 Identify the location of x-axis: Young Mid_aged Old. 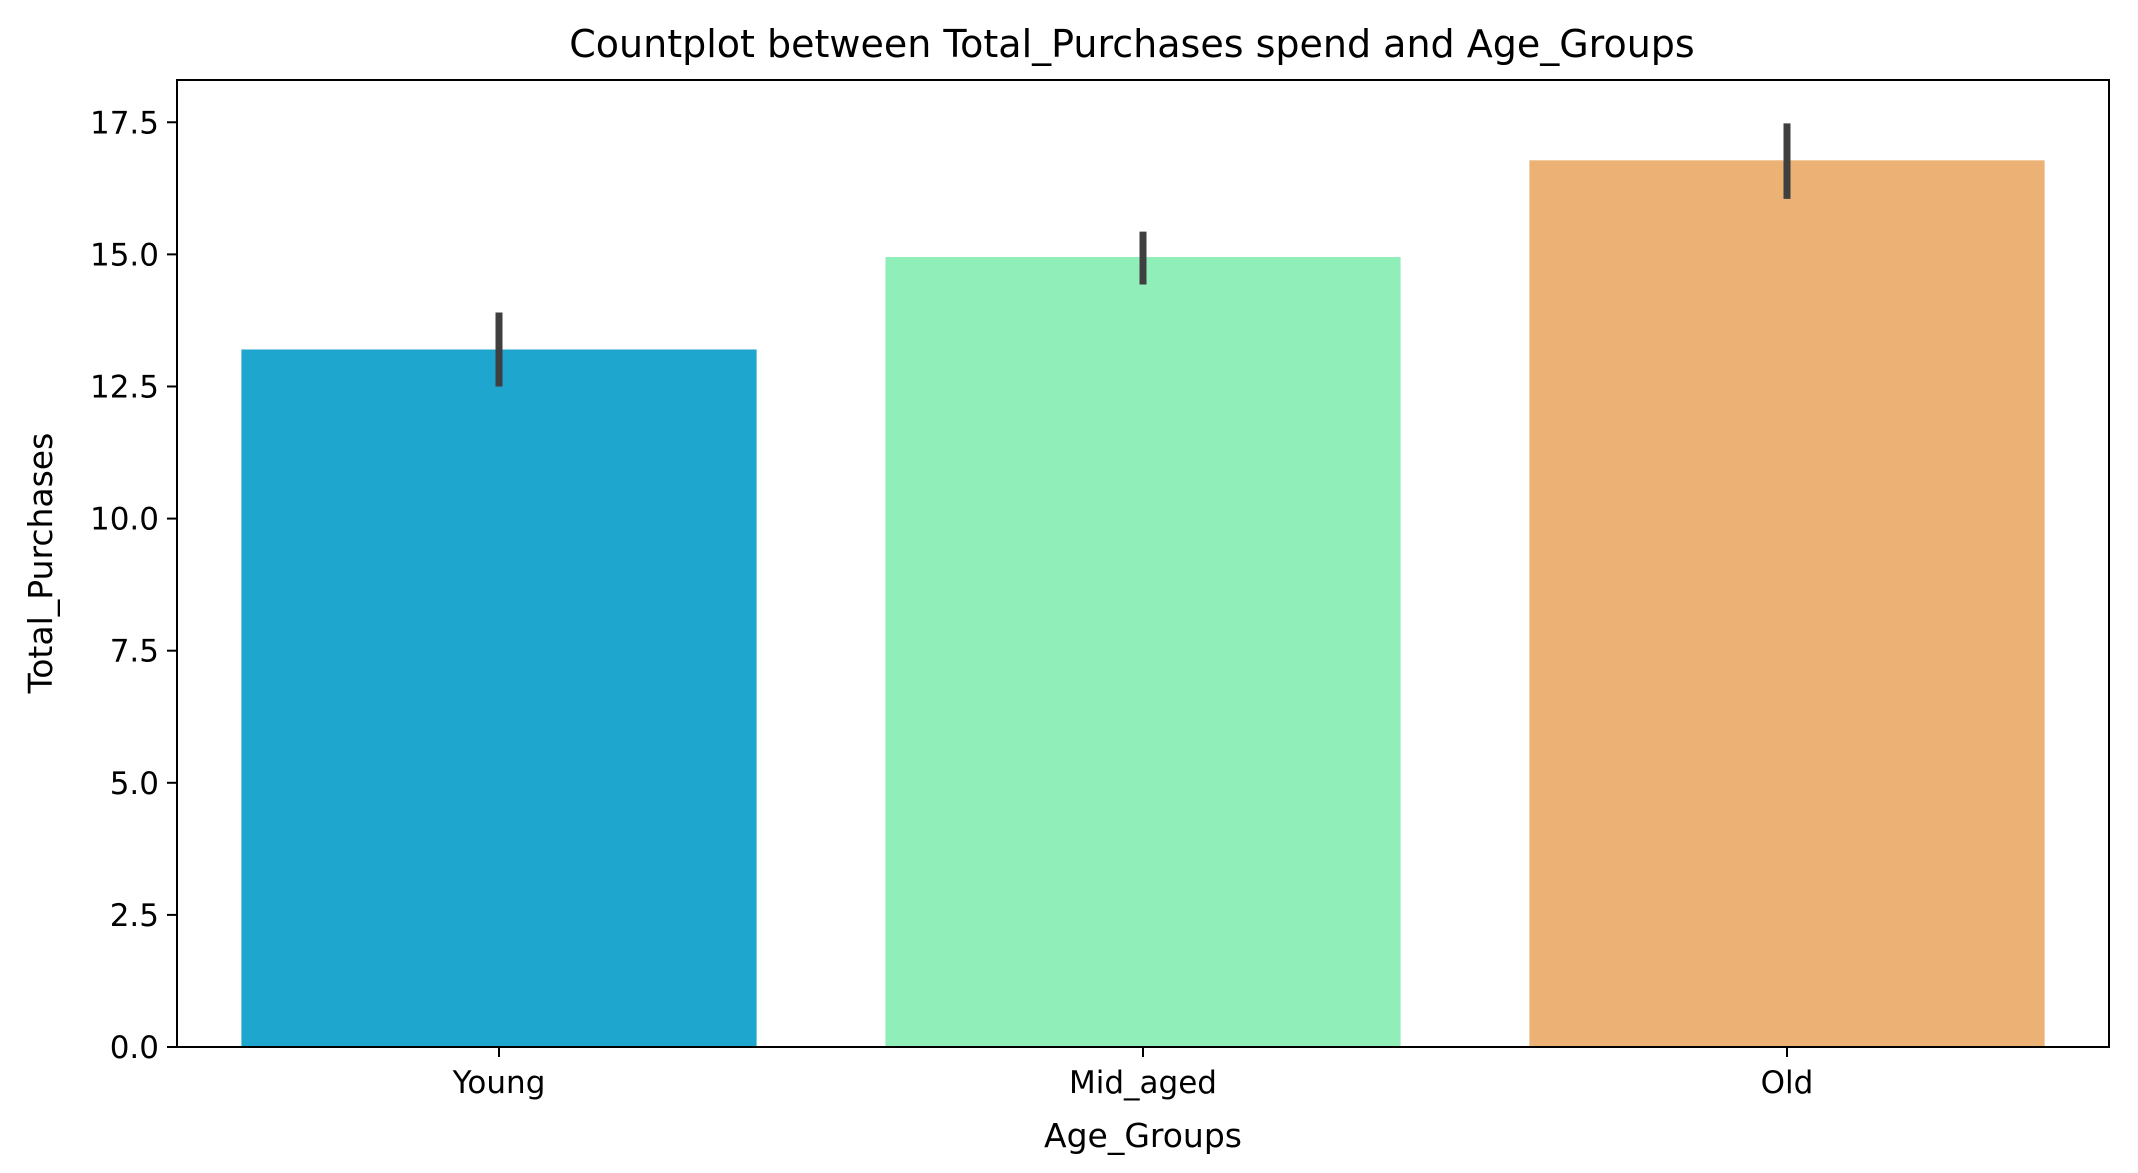
(1133, 1074).